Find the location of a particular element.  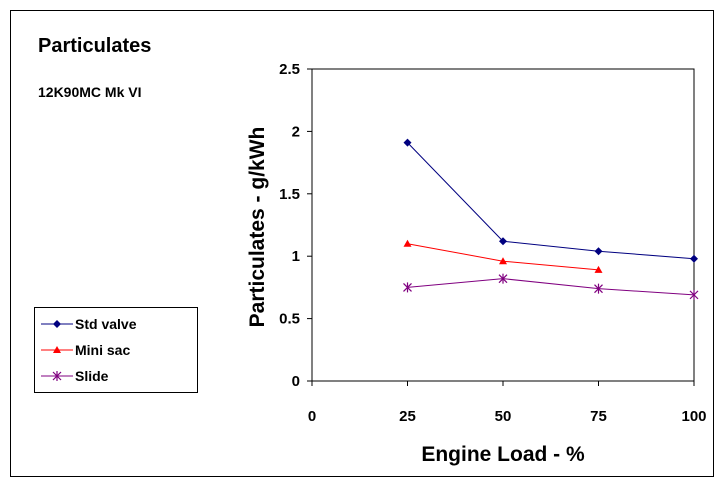

y-axis-label: Particulates - g/kWh is located at coordinates (257, 227).